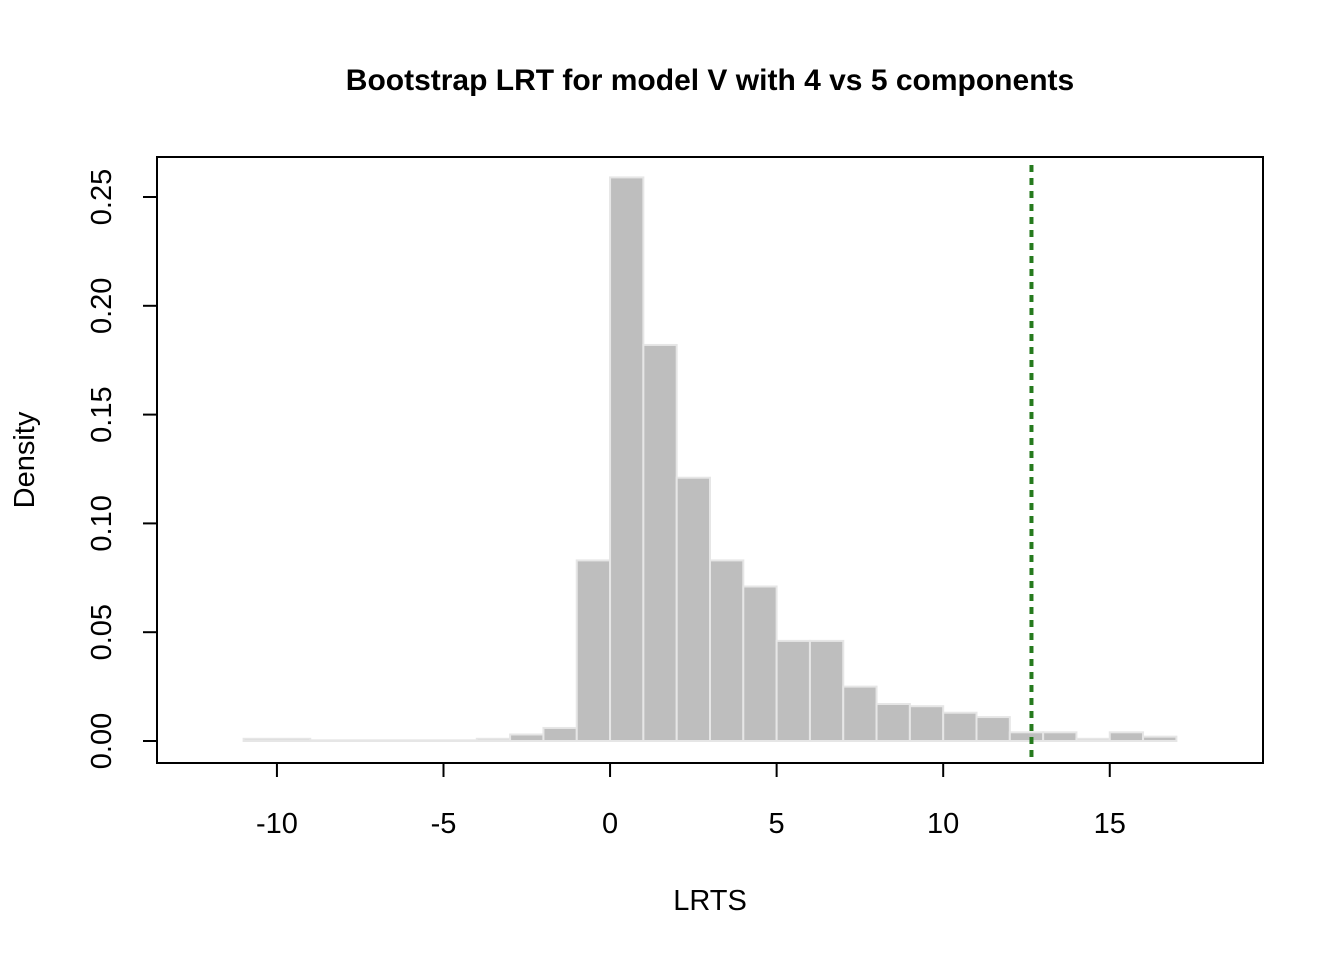 Image resolution: width=1344 pixels, height=960 pixels. What do you see at coordinates (277, 824) in the screenshot?
I see `x-tick-label: -10` at bounding box center [277, 824].